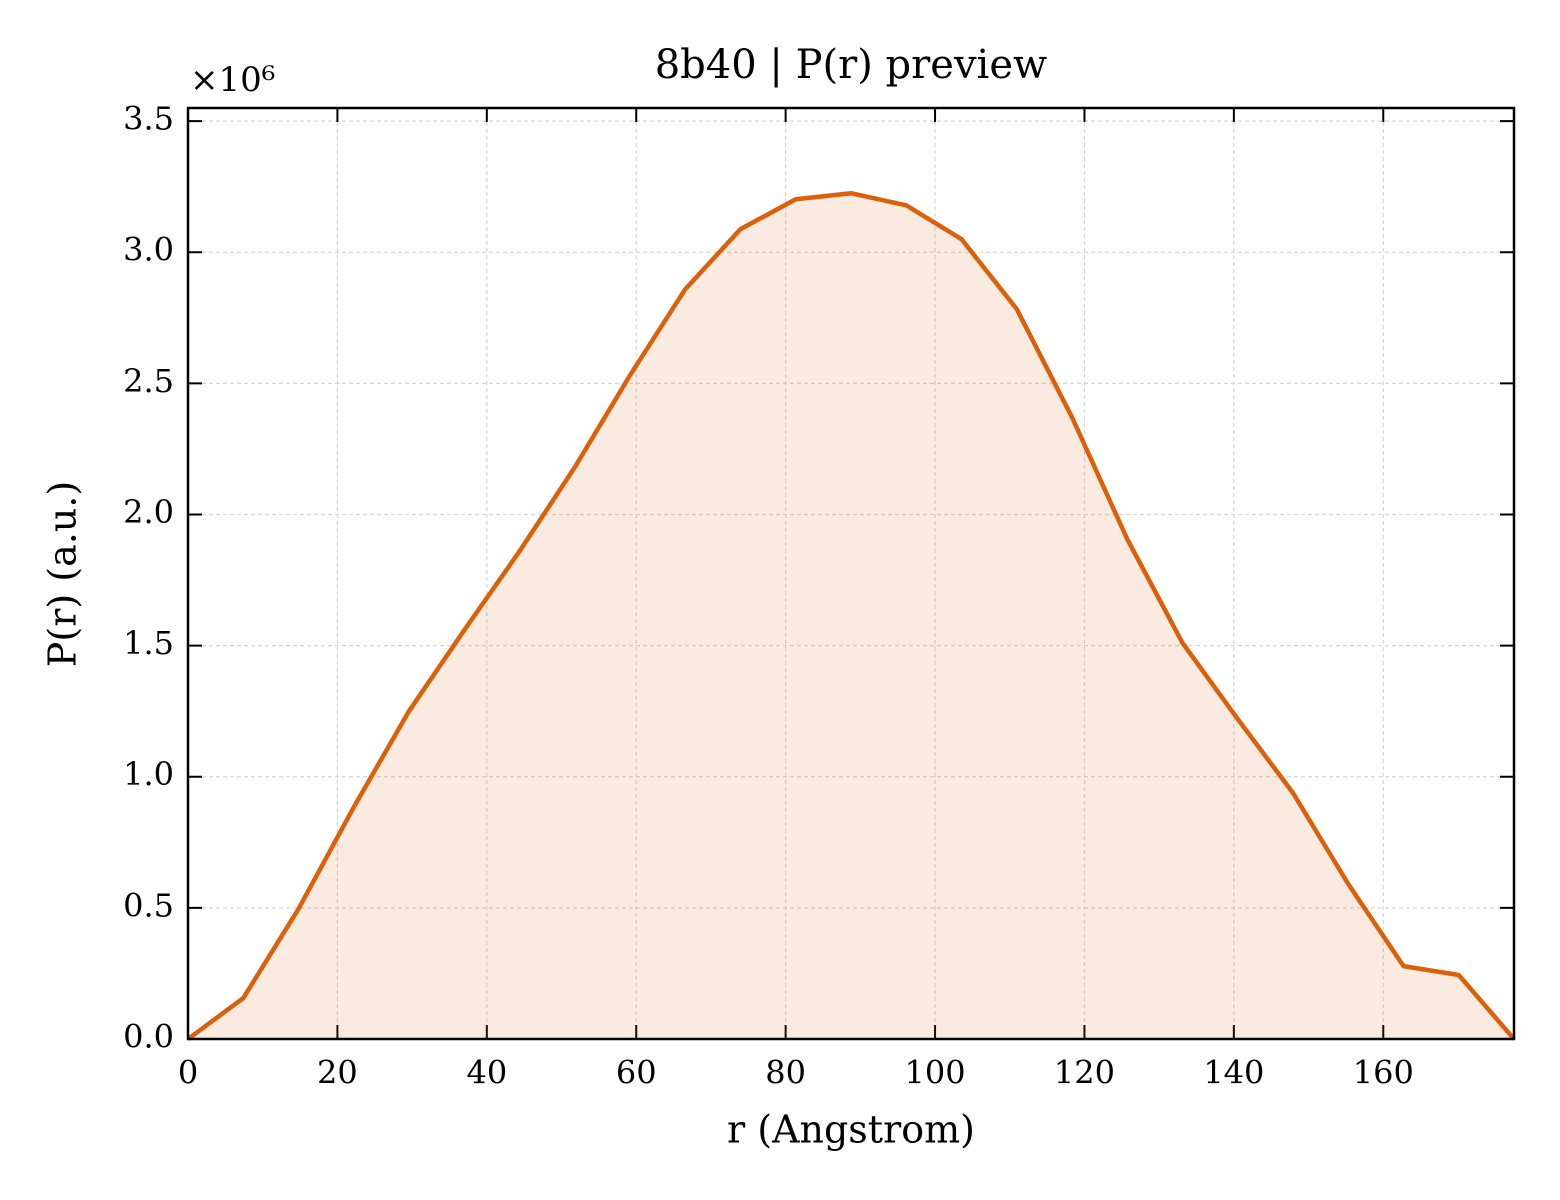 Image resolution: width=1560 pixels, height=1200 pixels. I want to click on y-tick-label: 0.0, so click(148, 1037).